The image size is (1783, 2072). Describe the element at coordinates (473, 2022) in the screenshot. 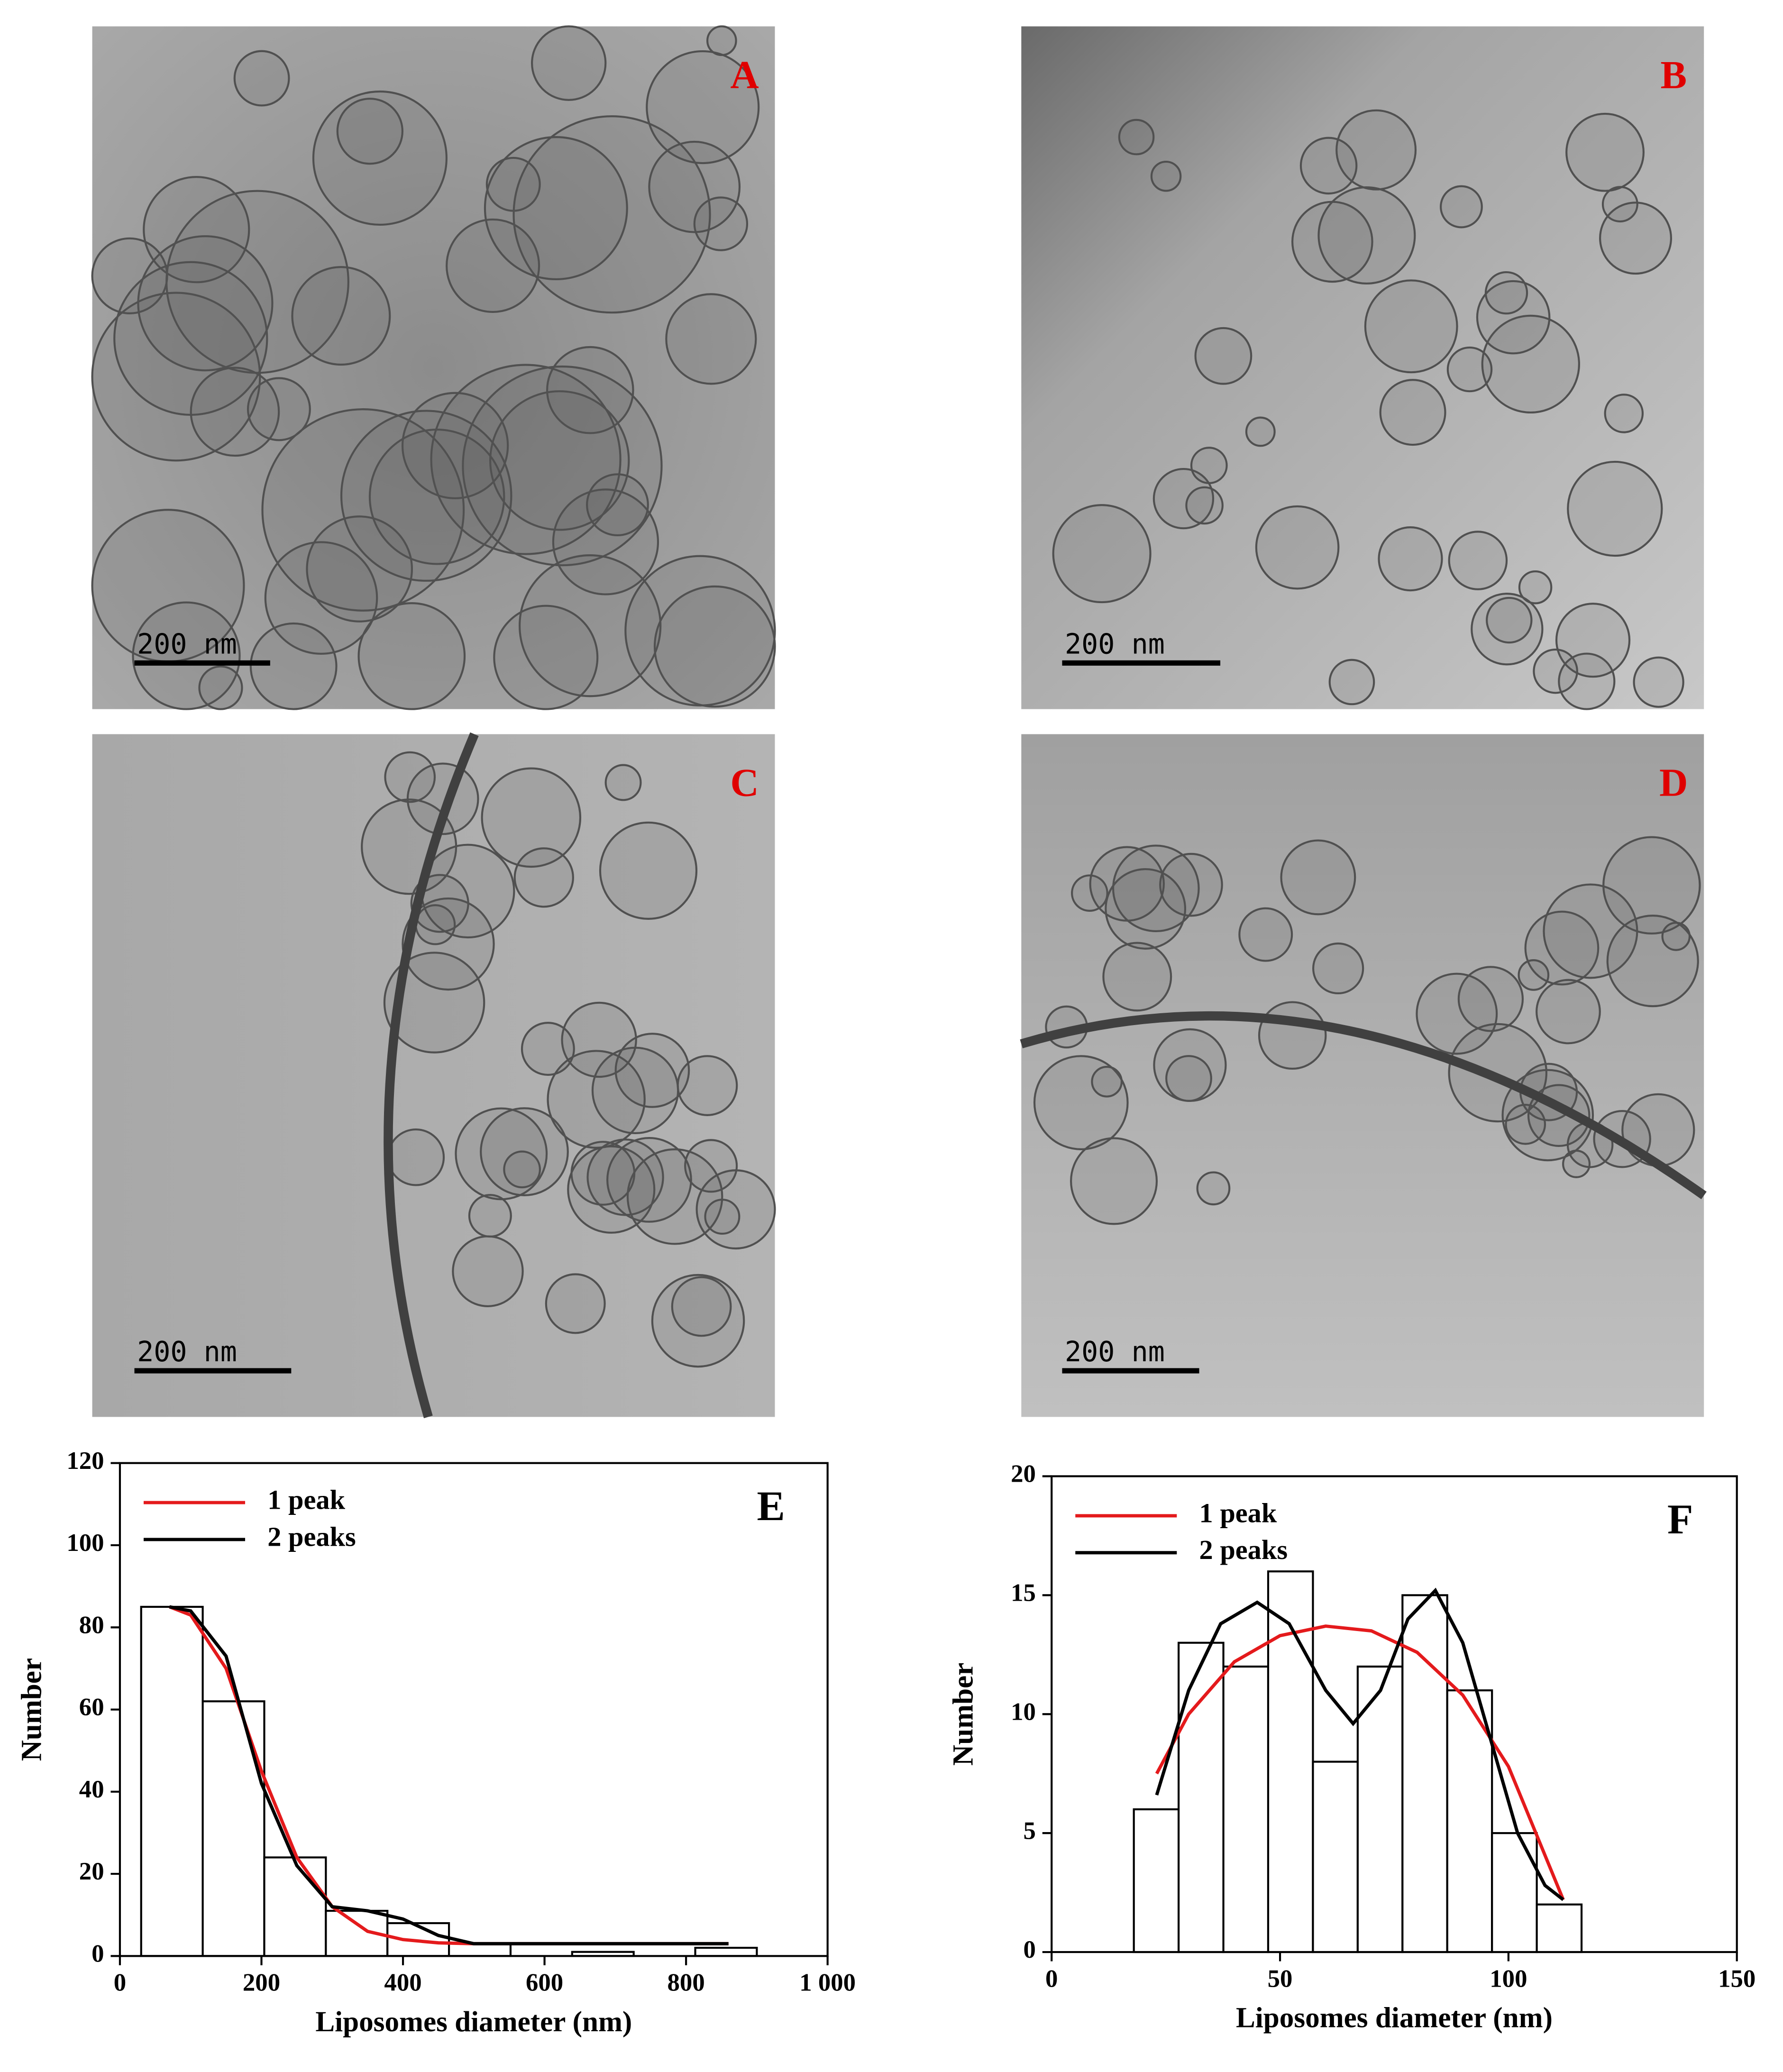

I see `x-axis-title: Liposomes diameter (nm)` at that location.